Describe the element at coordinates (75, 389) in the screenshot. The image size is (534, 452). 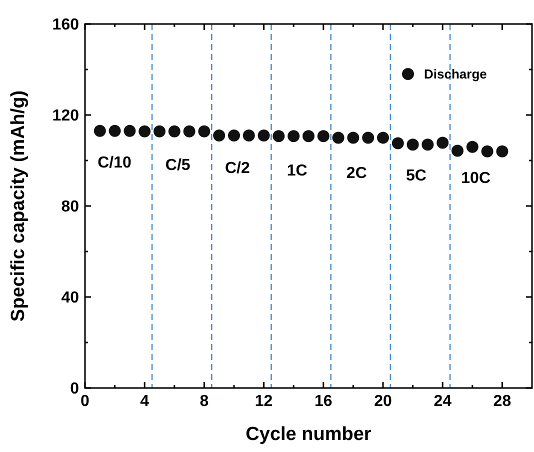
I see `y-tick-label: 0` at that location.